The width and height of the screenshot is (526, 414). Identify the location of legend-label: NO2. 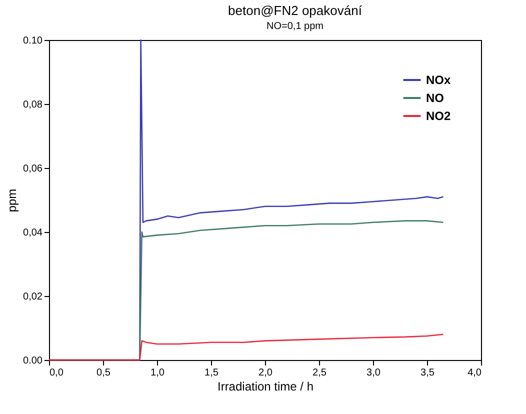
(438, 116).